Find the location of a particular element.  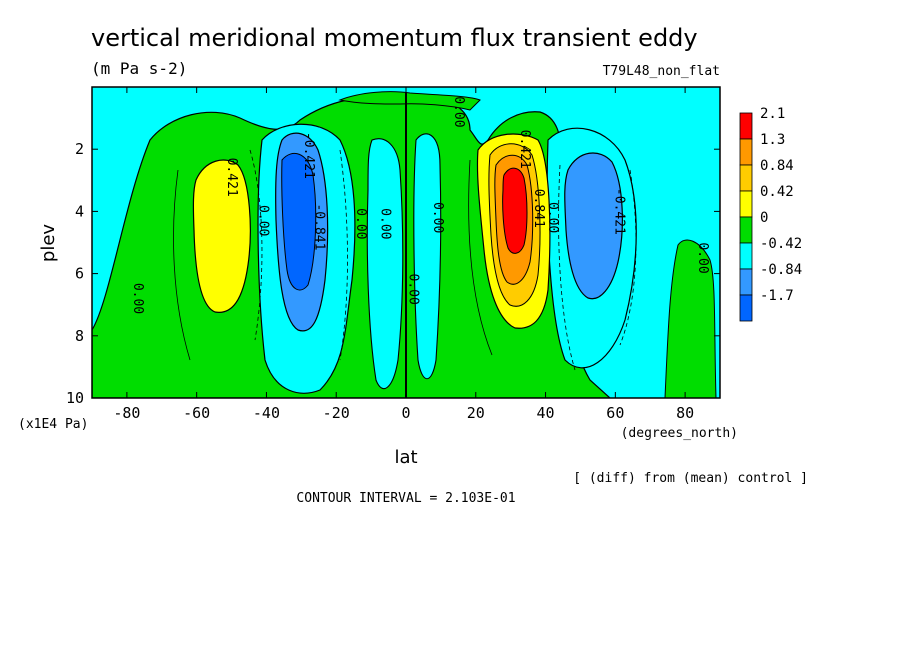

legend-label: -0.42 is located at coordinates (781, 244).